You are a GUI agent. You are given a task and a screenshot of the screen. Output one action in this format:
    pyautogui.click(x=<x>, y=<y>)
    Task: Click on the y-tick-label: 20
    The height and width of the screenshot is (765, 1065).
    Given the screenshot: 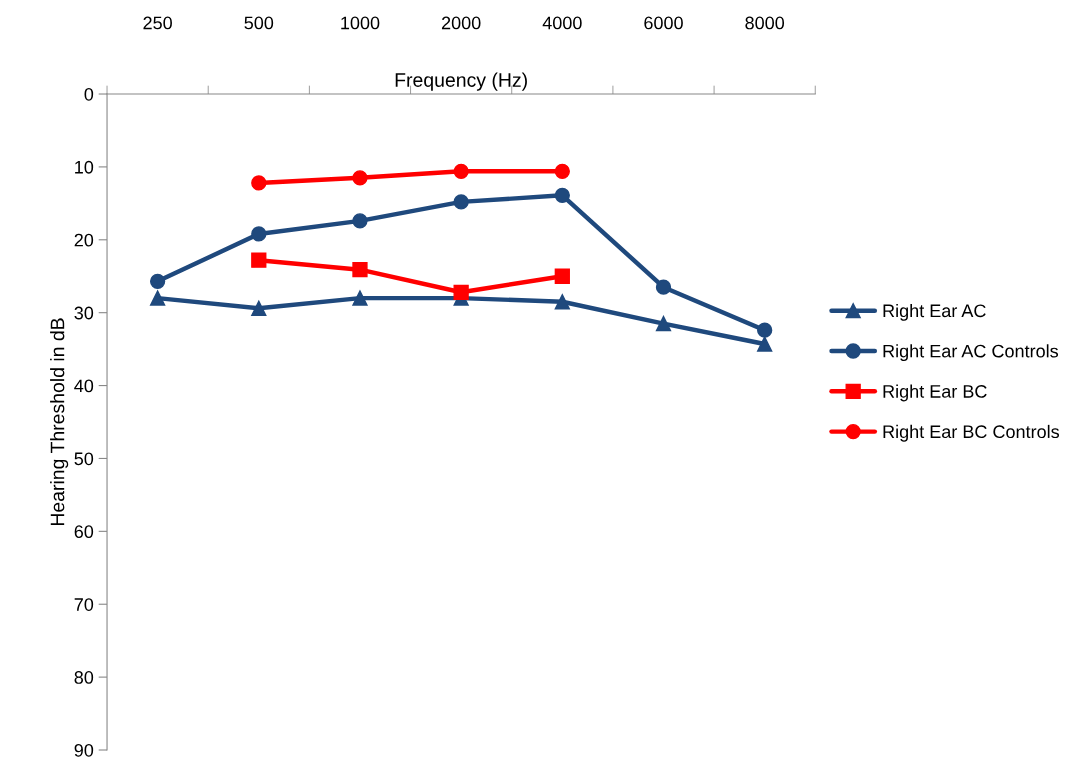 What is the action you would take?
    pyautogui.click(x=84, y=240)
    